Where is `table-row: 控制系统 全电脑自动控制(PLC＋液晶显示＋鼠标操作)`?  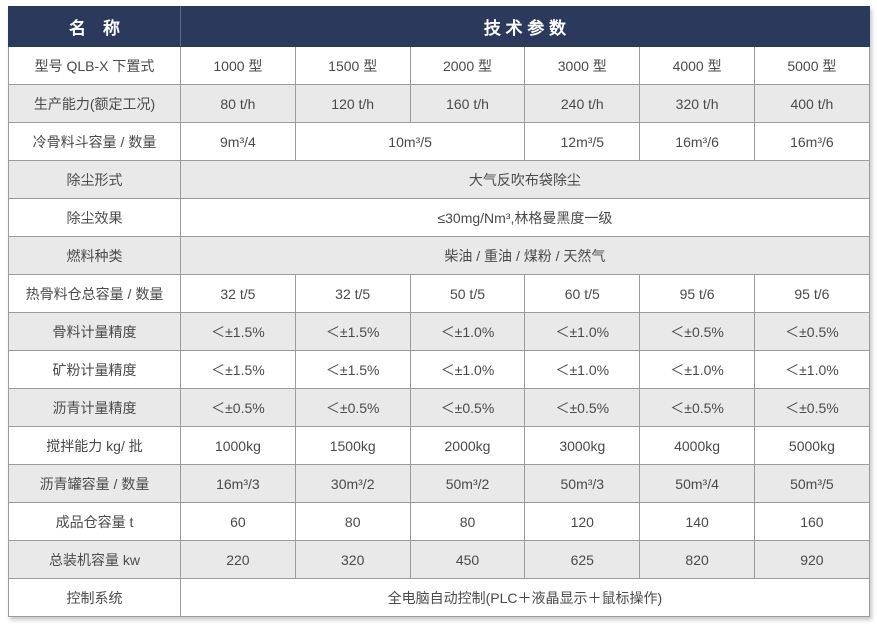 table-row: 控制系统 全电脑自动控制(PLC＋液晶显示＋鼠标操作) is located at coordinates (439, 597).